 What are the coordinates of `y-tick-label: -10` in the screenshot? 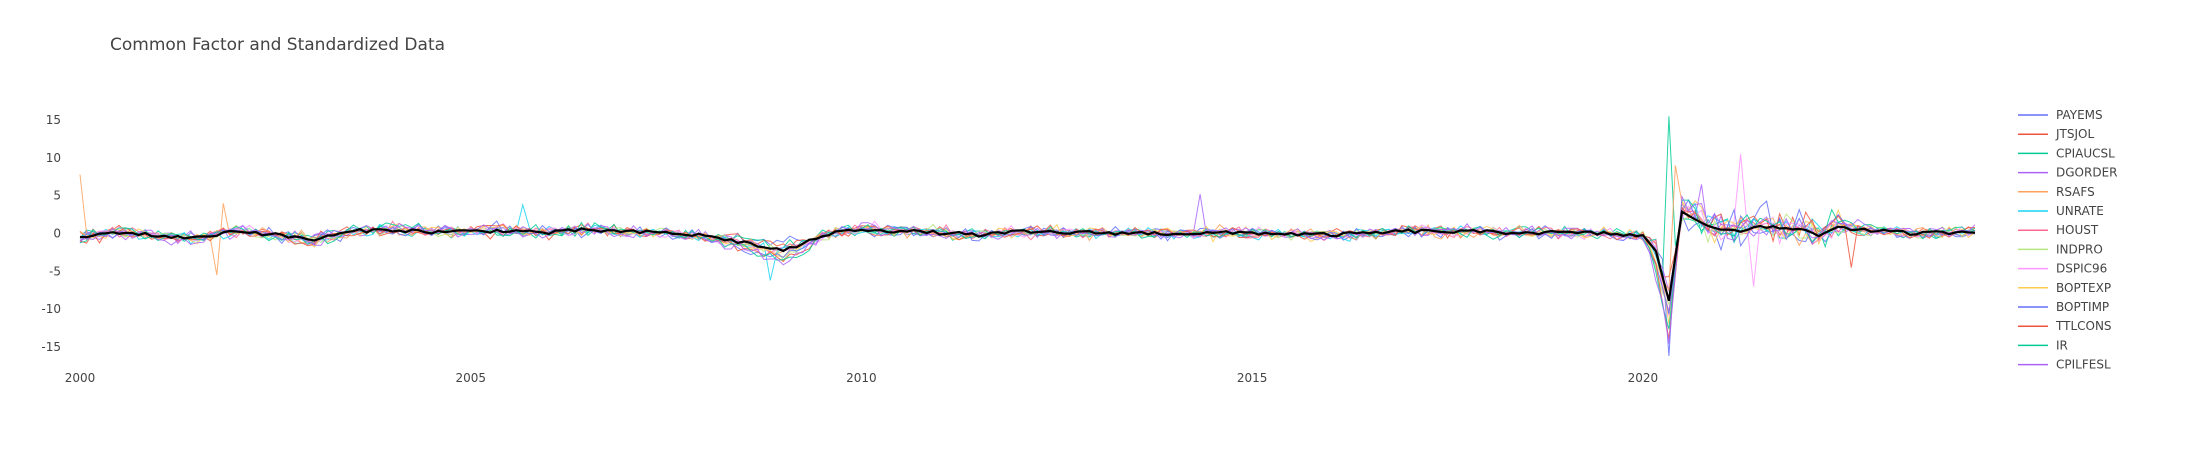 It's located at (51, 309).